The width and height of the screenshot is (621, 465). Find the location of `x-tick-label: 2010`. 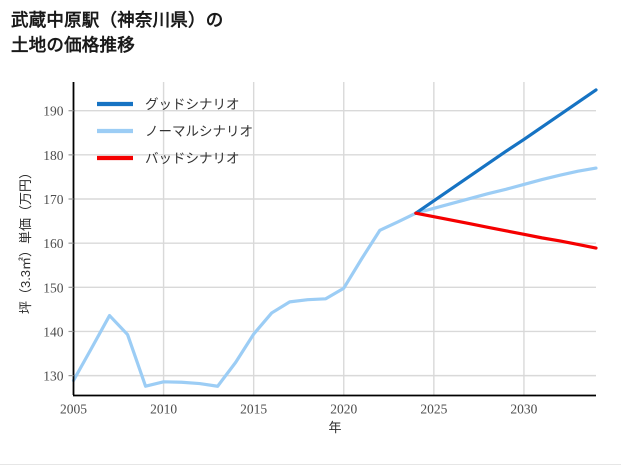

x-tick-label: 2010 is located at coordinates (163, 409).